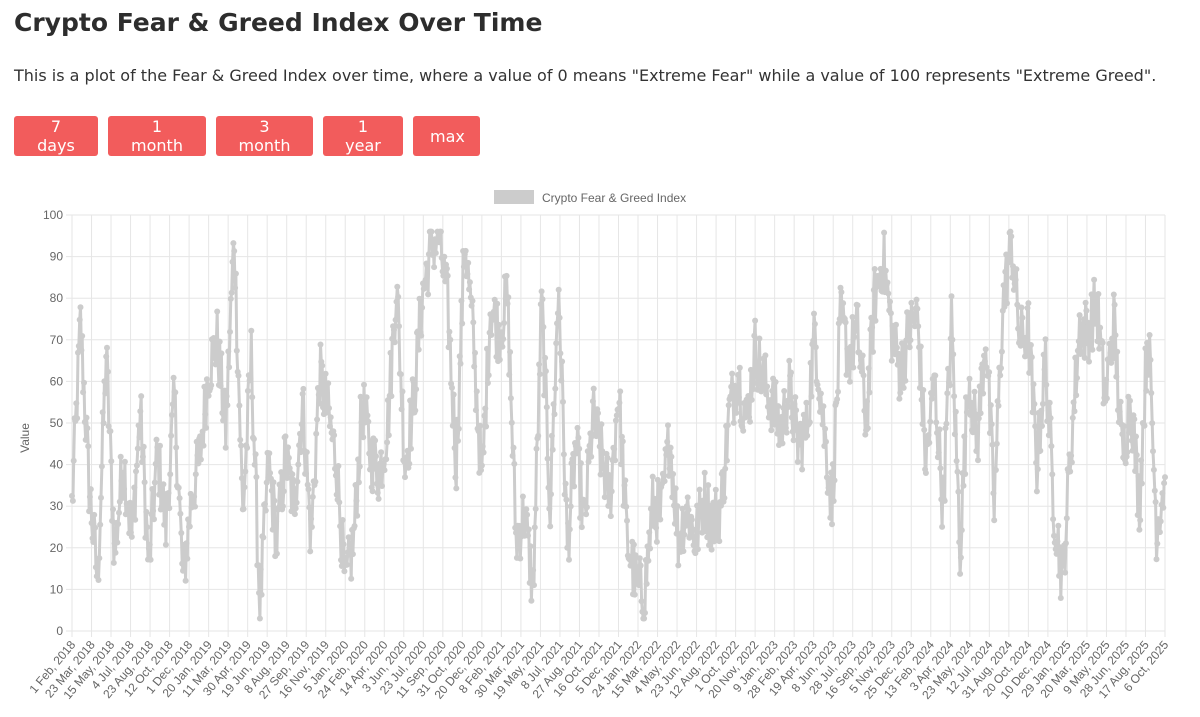 Image resolution: width=1200 pixels, height=717 pixels. I want to click on range-1-month-button: 1 month, so click(157, 136).